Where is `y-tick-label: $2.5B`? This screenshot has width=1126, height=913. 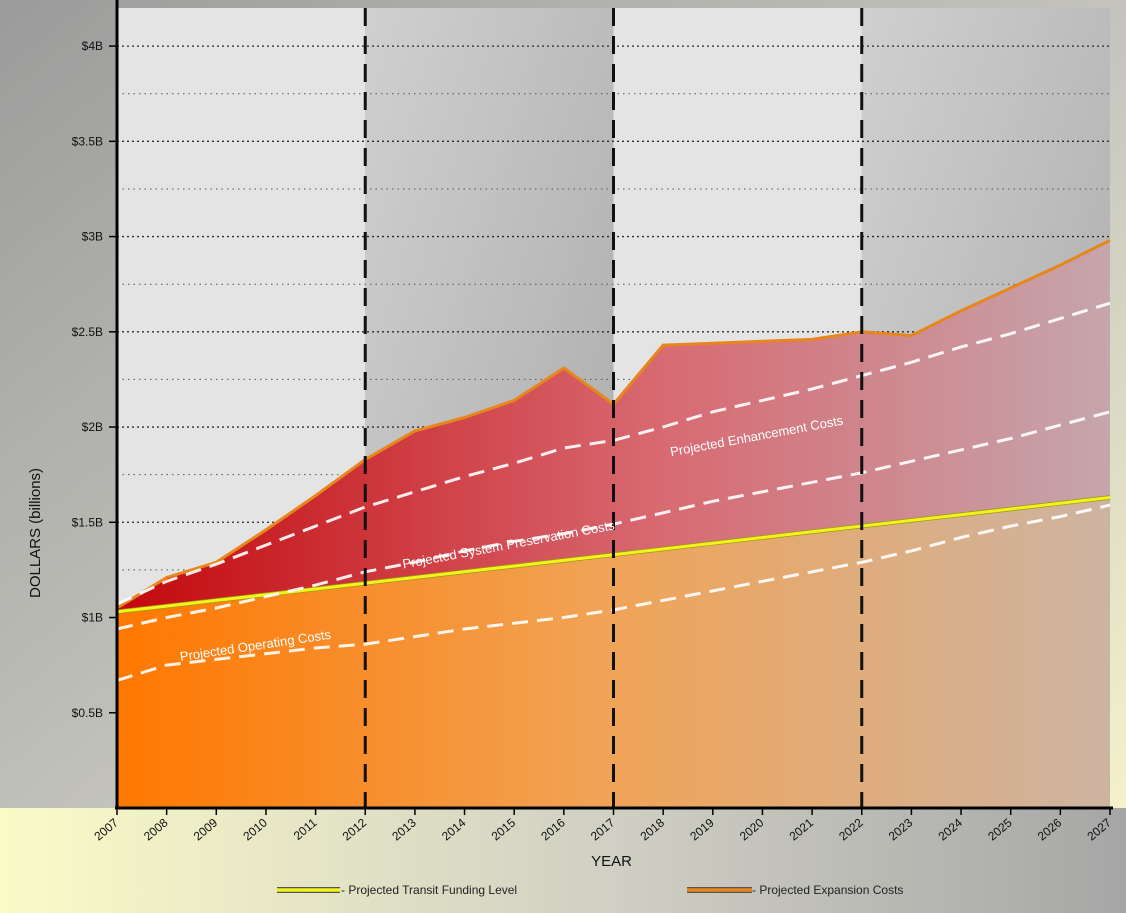
y-tick-label: $2.5B is located at coordinates (87, 332).